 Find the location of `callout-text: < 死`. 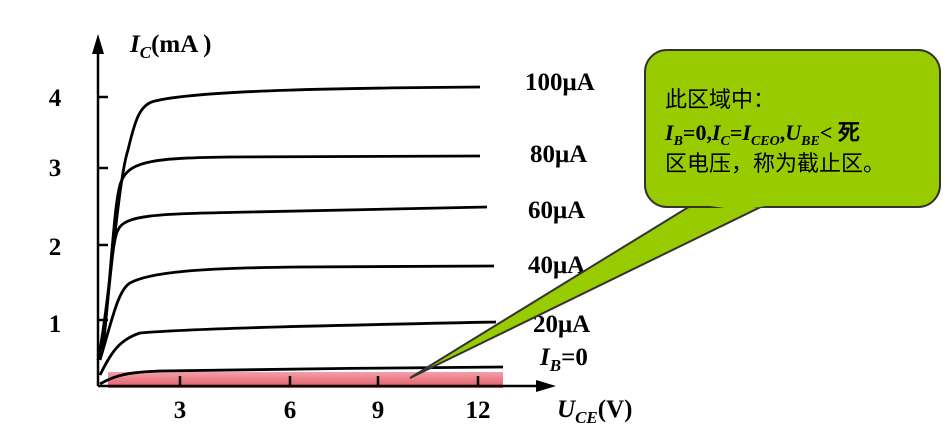

callout-text: < 死 is located at coordinates (840, 132).